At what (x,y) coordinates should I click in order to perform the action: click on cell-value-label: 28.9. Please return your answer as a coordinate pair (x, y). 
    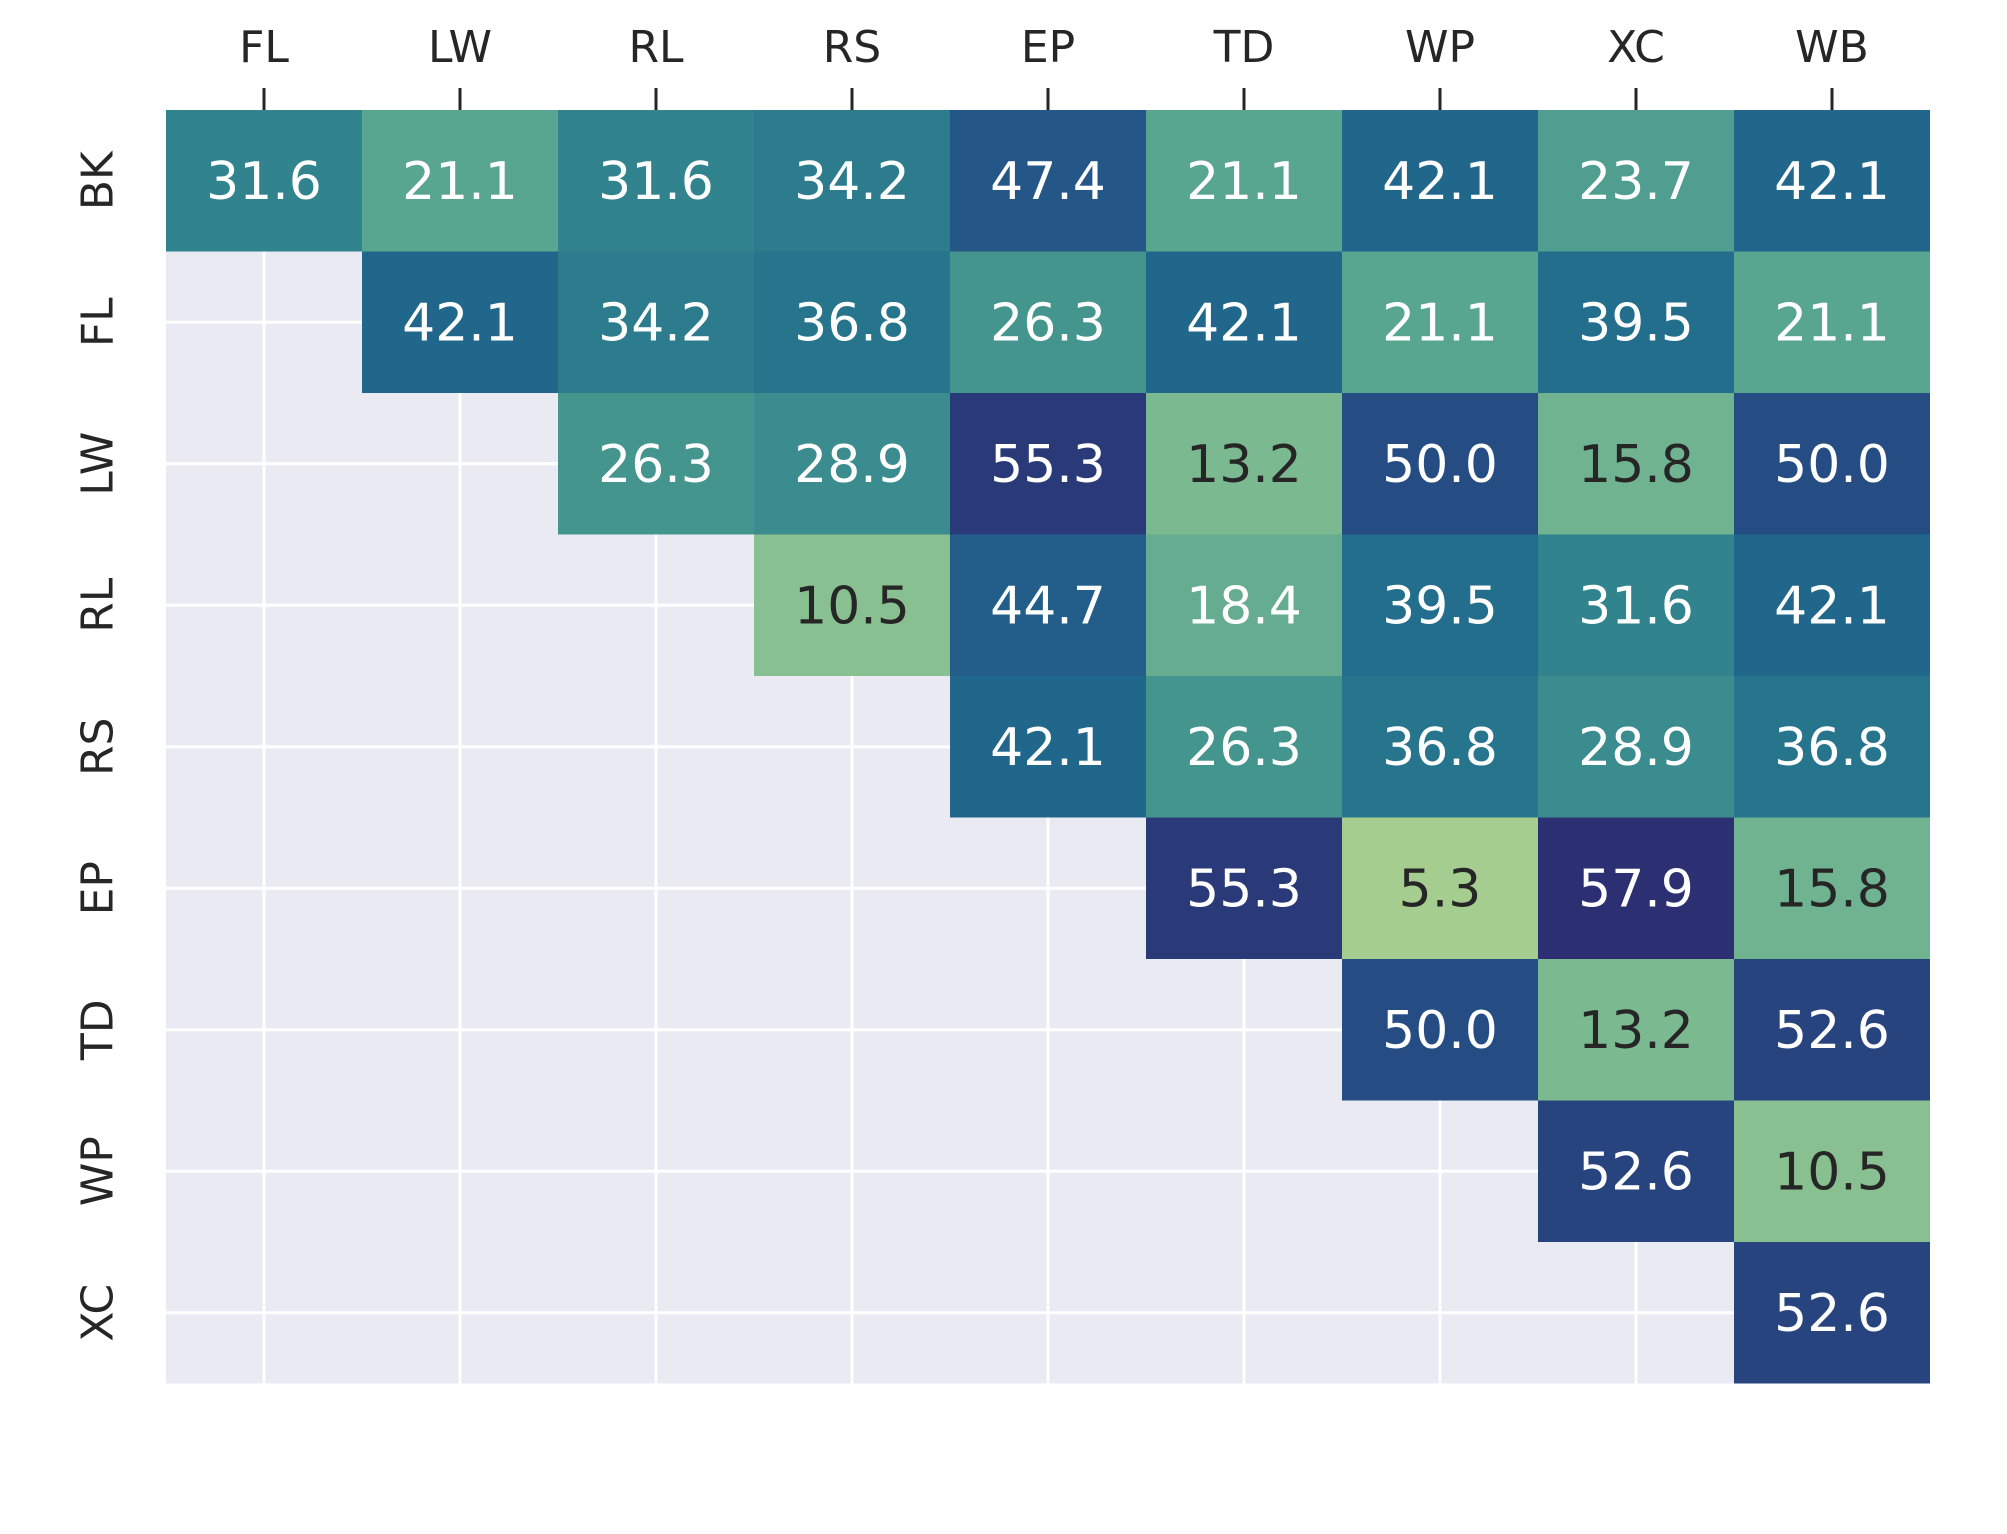
    Looking at the image, I should click on (852, 465).